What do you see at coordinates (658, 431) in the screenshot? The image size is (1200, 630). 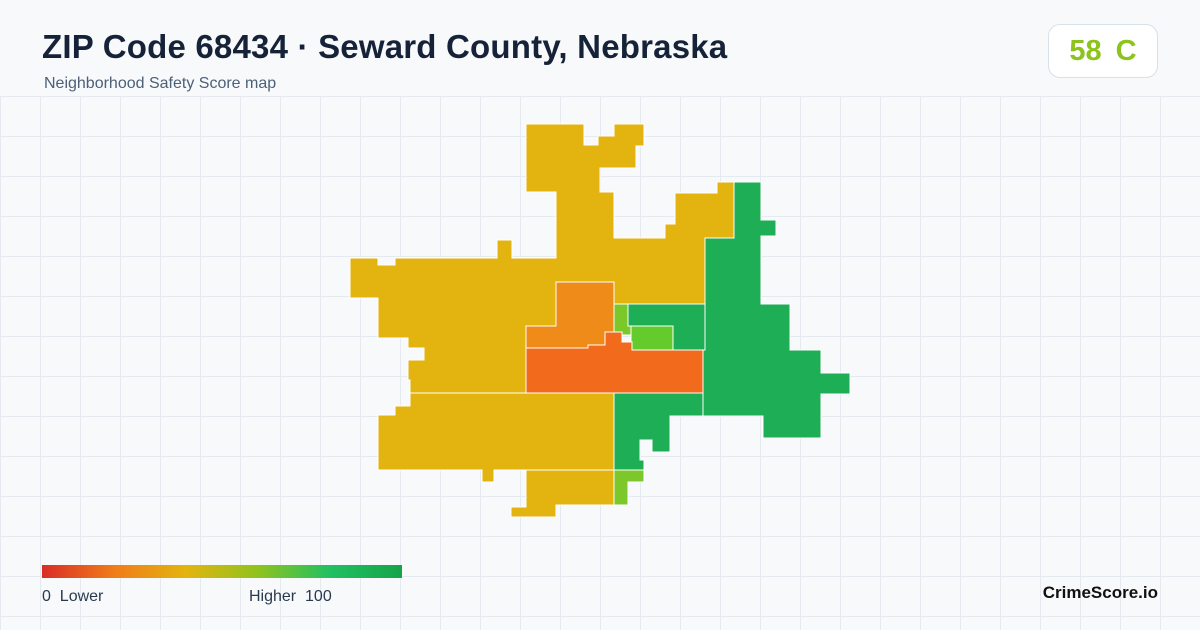 I see `map-region-south-east-area` at bounding box center [658, 431].